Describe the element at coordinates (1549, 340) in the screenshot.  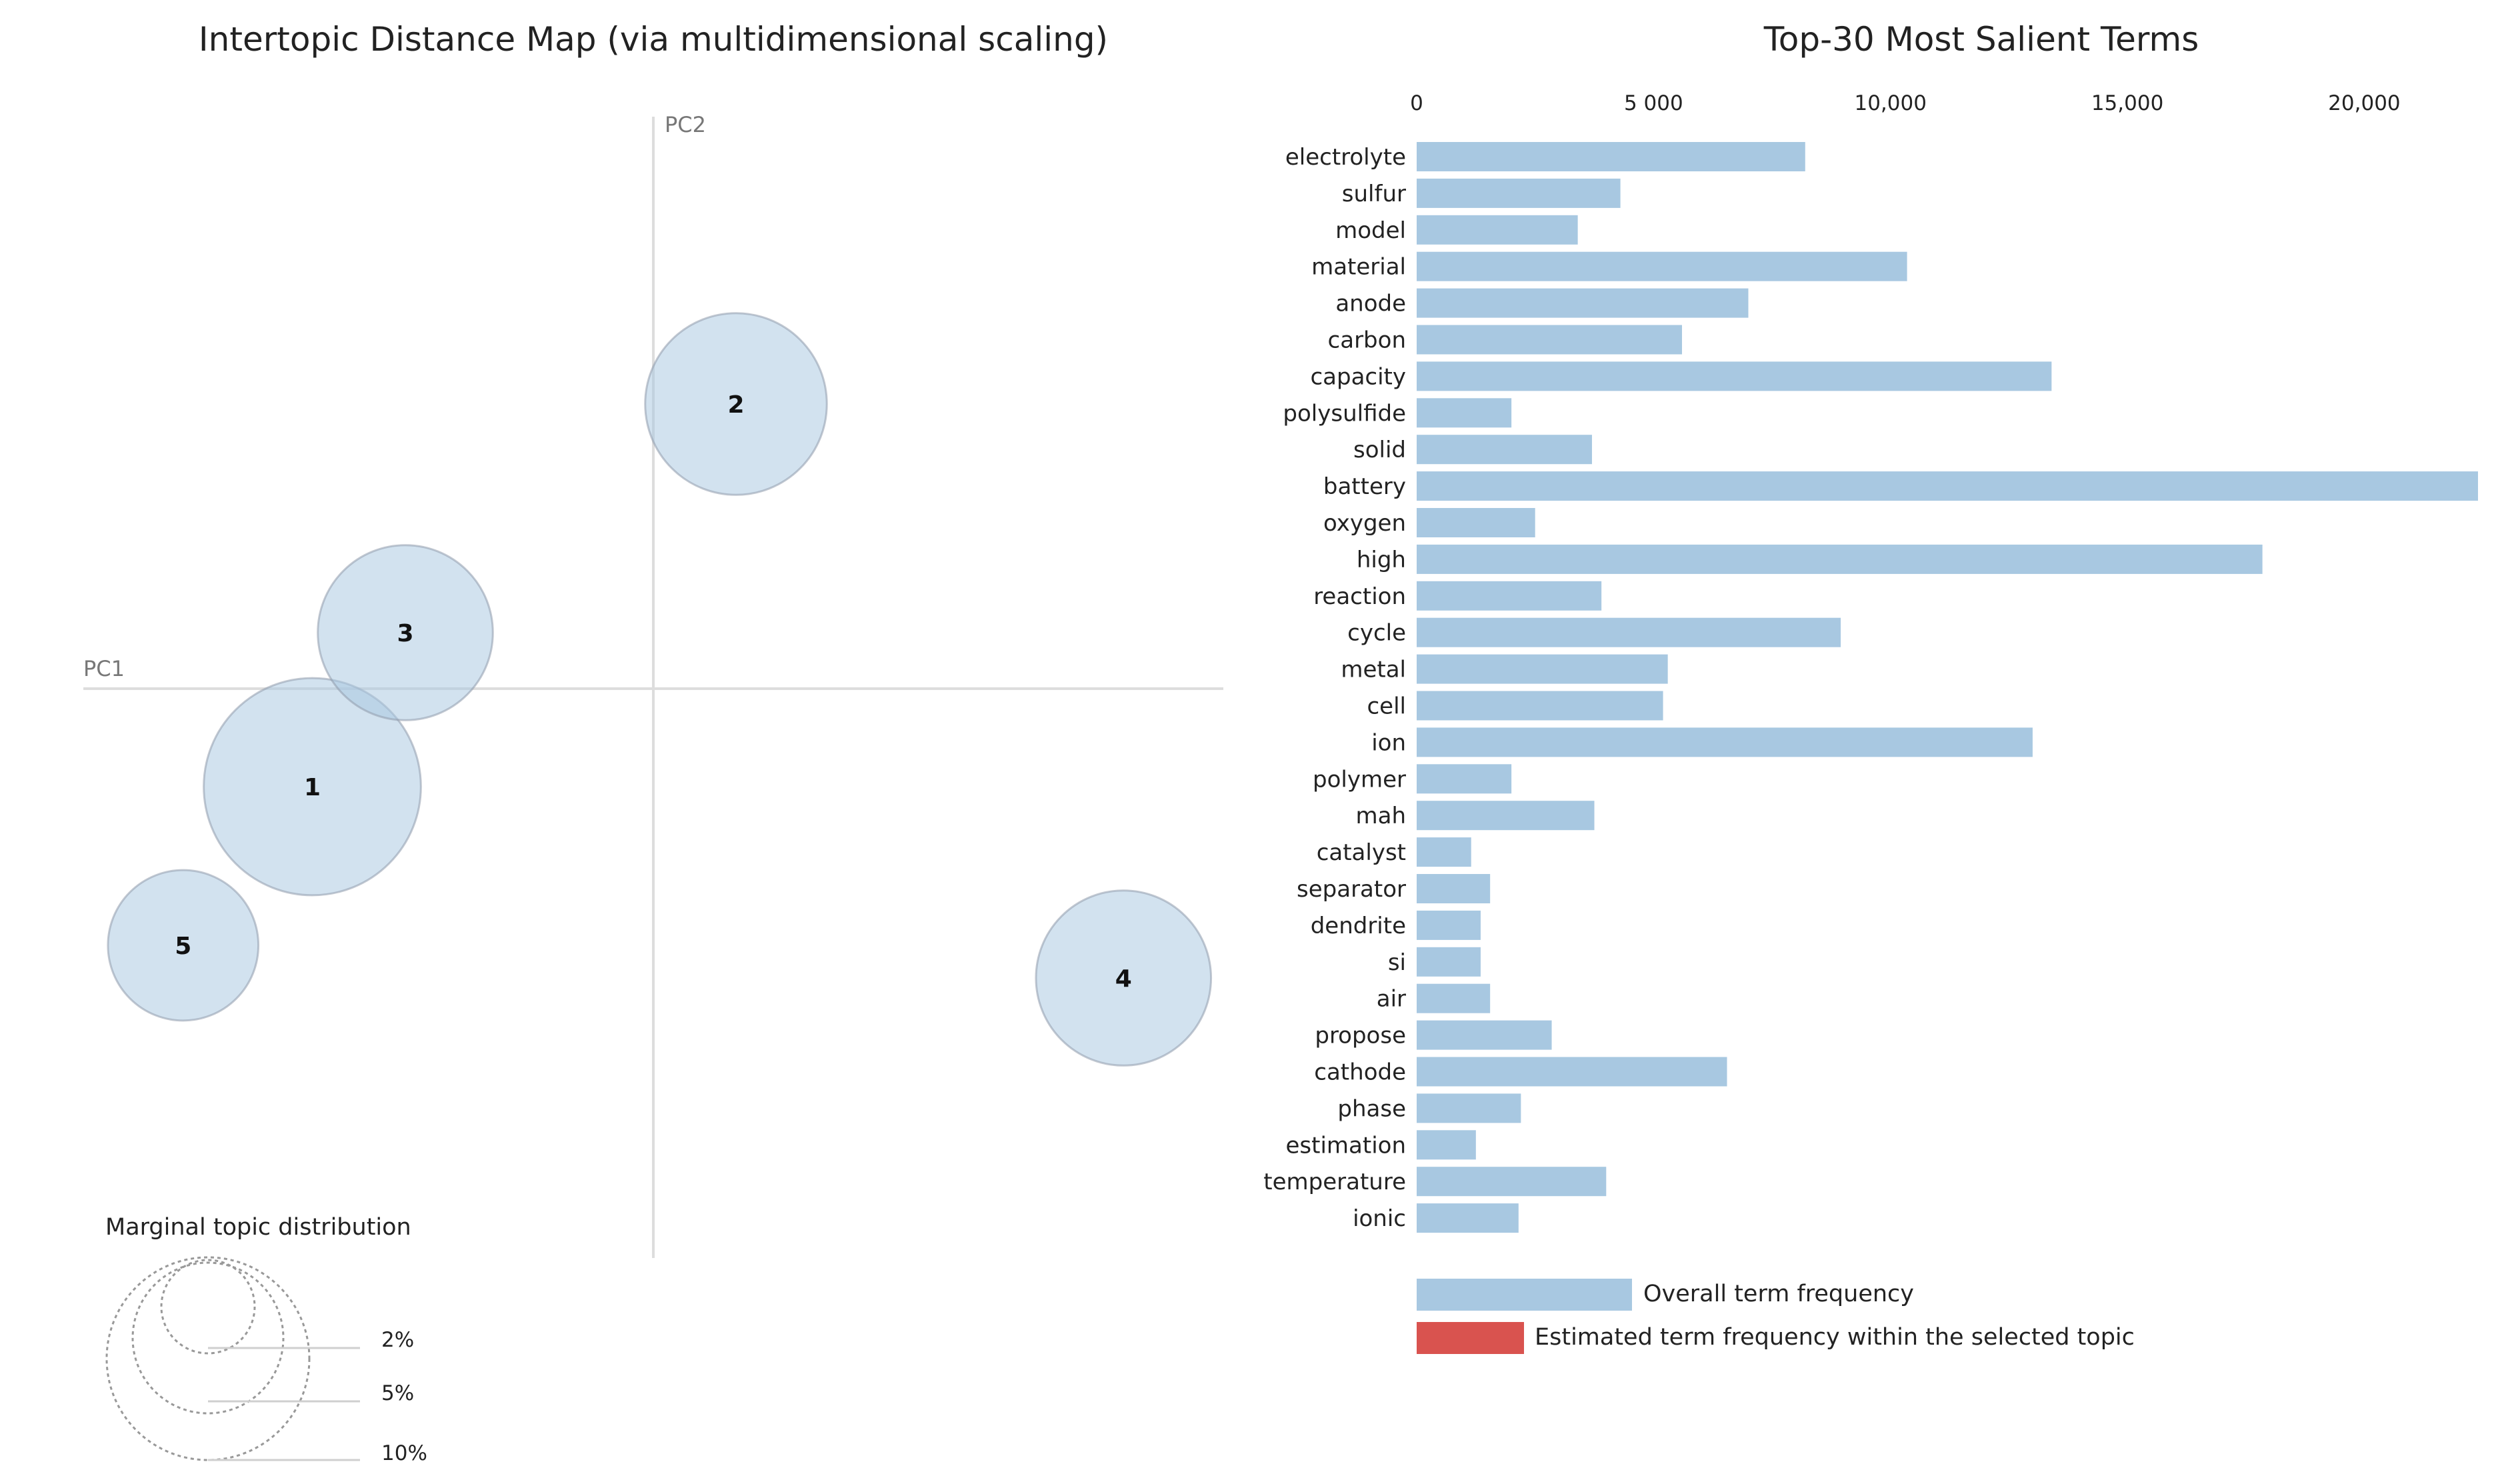
I see `term-bar-carbon` at that location.